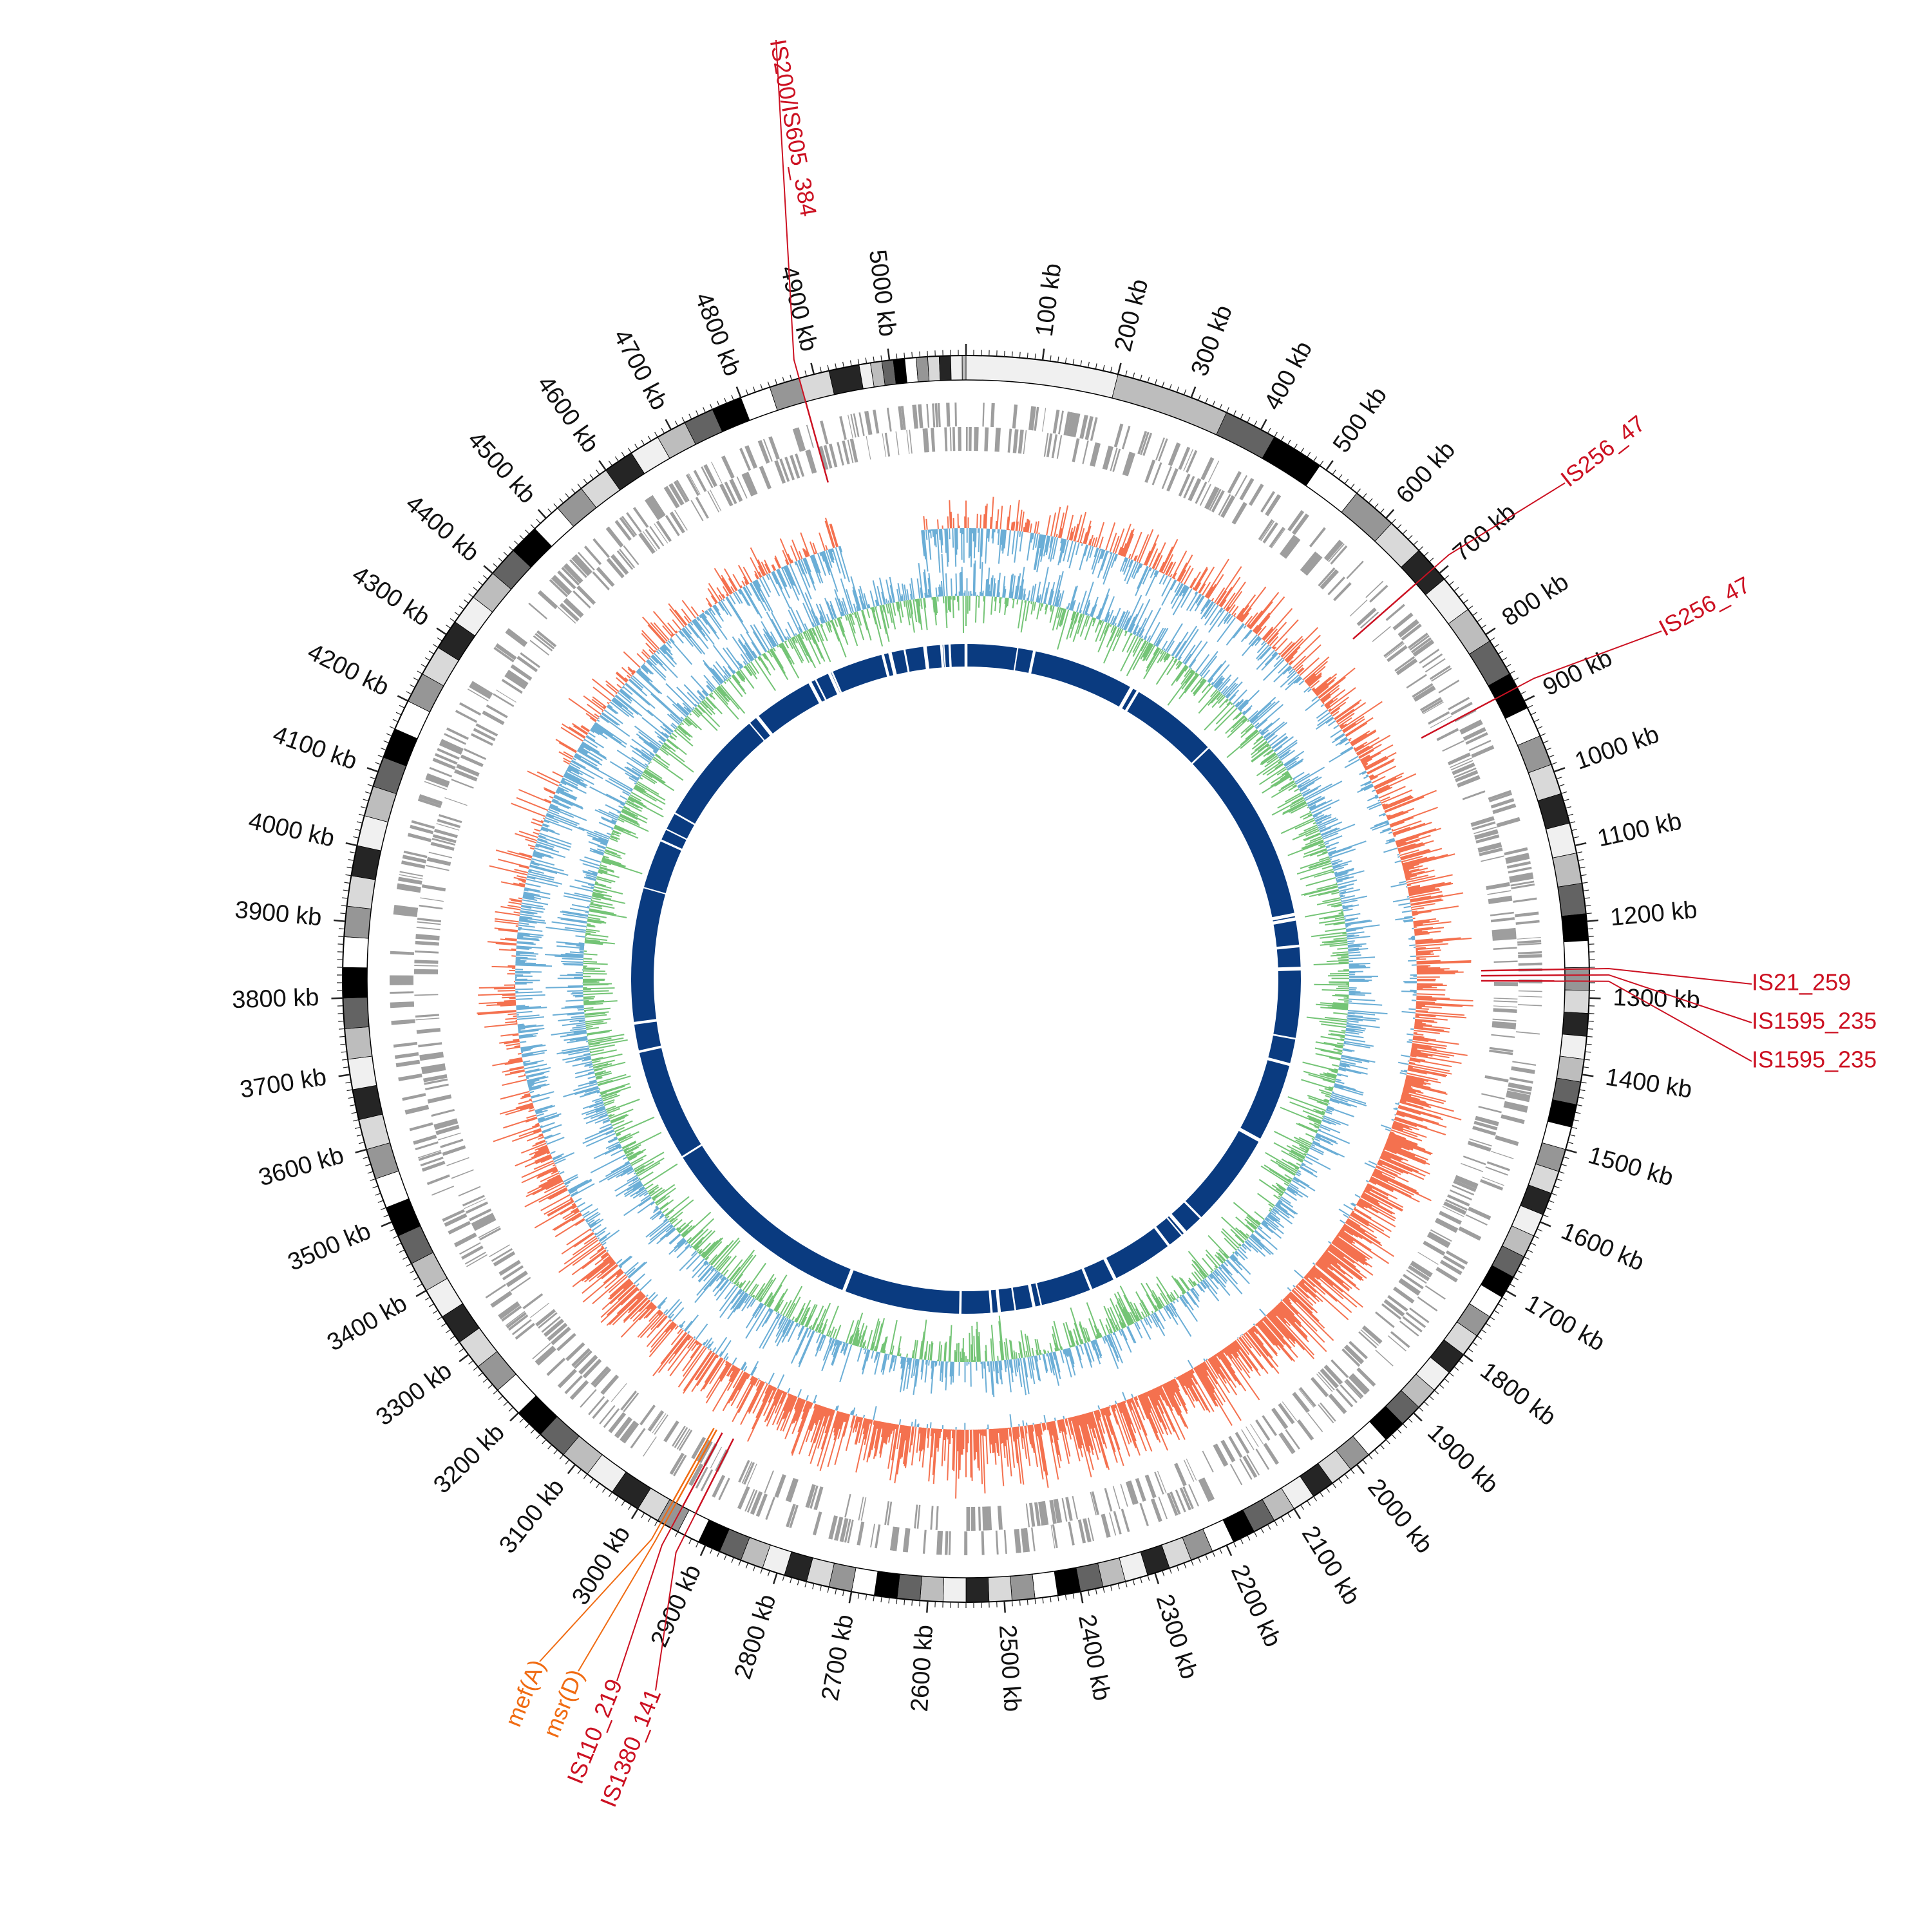  I want to click on tick-label: 3700 kb, so click(283, 1083).